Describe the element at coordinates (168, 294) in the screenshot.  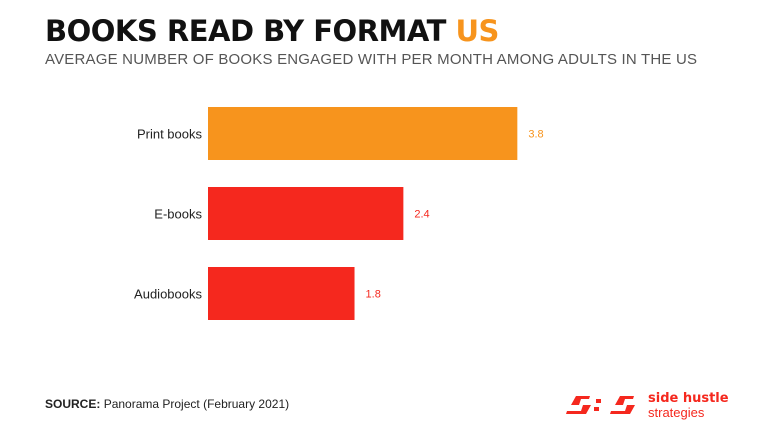
I see `category-label-audiobooks: Audiobooks` at that location.